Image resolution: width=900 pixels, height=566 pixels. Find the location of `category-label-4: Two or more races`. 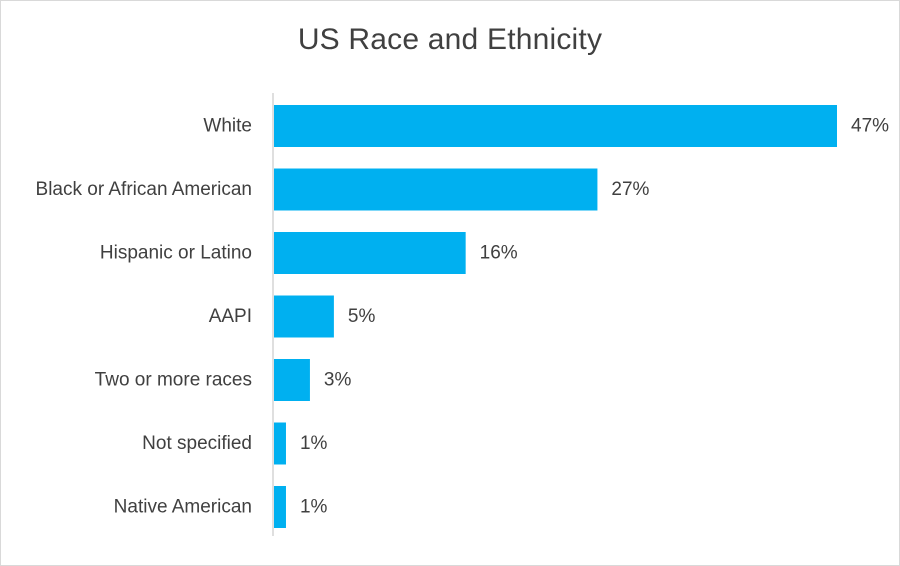

category-label-4: Two or more races is located at coordinates (173, 380).